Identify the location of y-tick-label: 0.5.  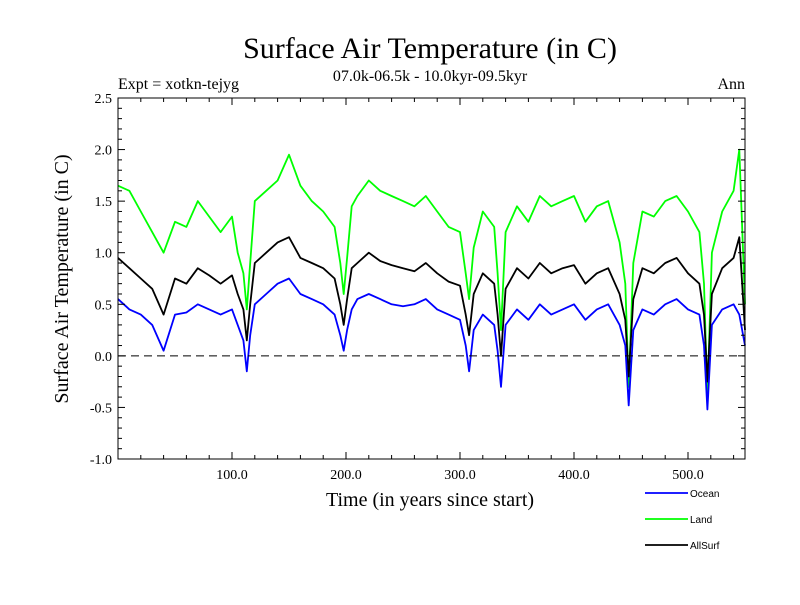
(104, 305).